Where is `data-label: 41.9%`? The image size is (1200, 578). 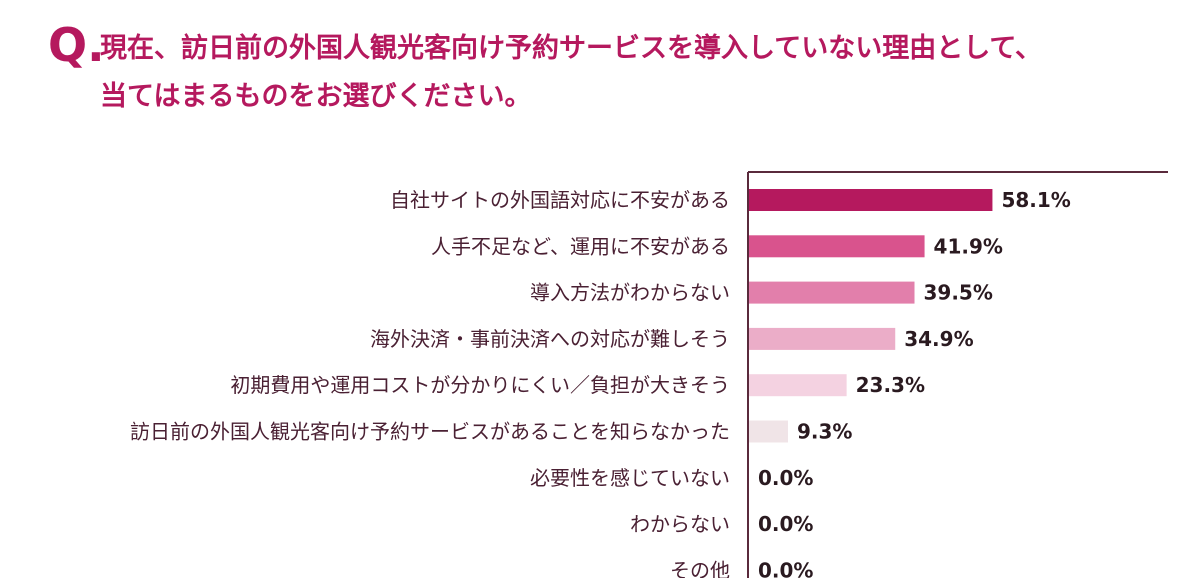
data-label: 41.9% is located at coordinates (968, 246).